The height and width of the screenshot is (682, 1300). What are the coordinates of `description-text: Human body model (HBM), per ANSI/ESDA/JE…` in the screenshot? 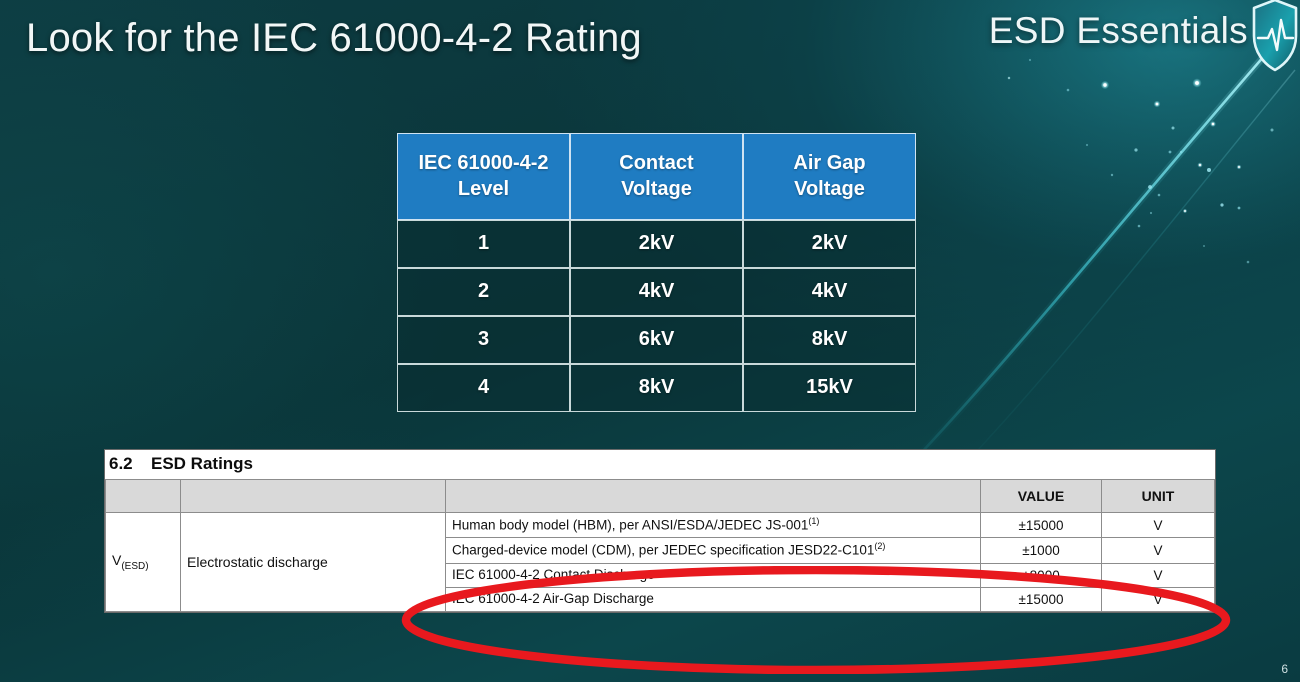 It's located at (630, 525).